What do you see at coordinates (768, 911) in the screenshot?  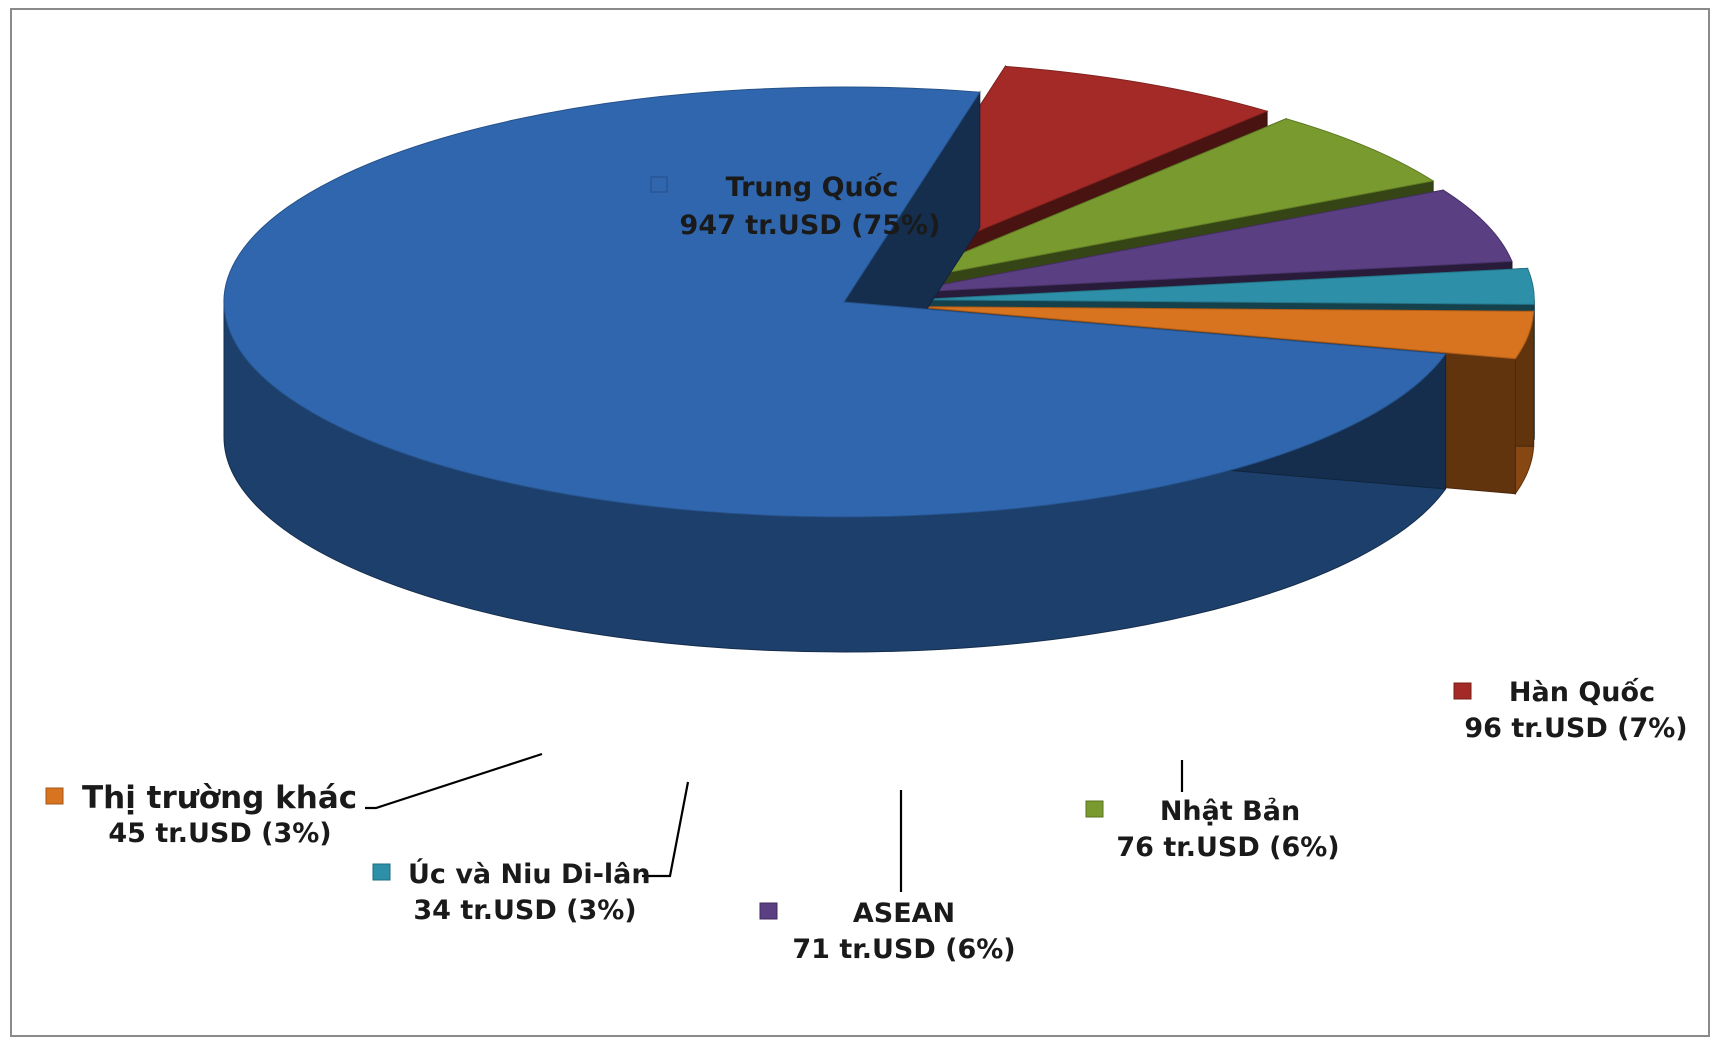 I see `marker-asean` at bounding box center [768, 911].